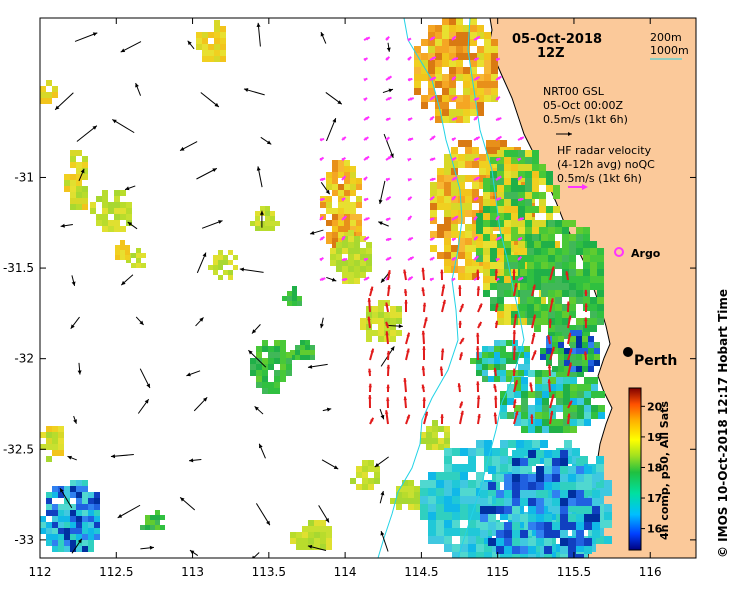 The height and width of the screenshot is (596, 739). I want to click on x-tick-label: 115, so click(497, 572).